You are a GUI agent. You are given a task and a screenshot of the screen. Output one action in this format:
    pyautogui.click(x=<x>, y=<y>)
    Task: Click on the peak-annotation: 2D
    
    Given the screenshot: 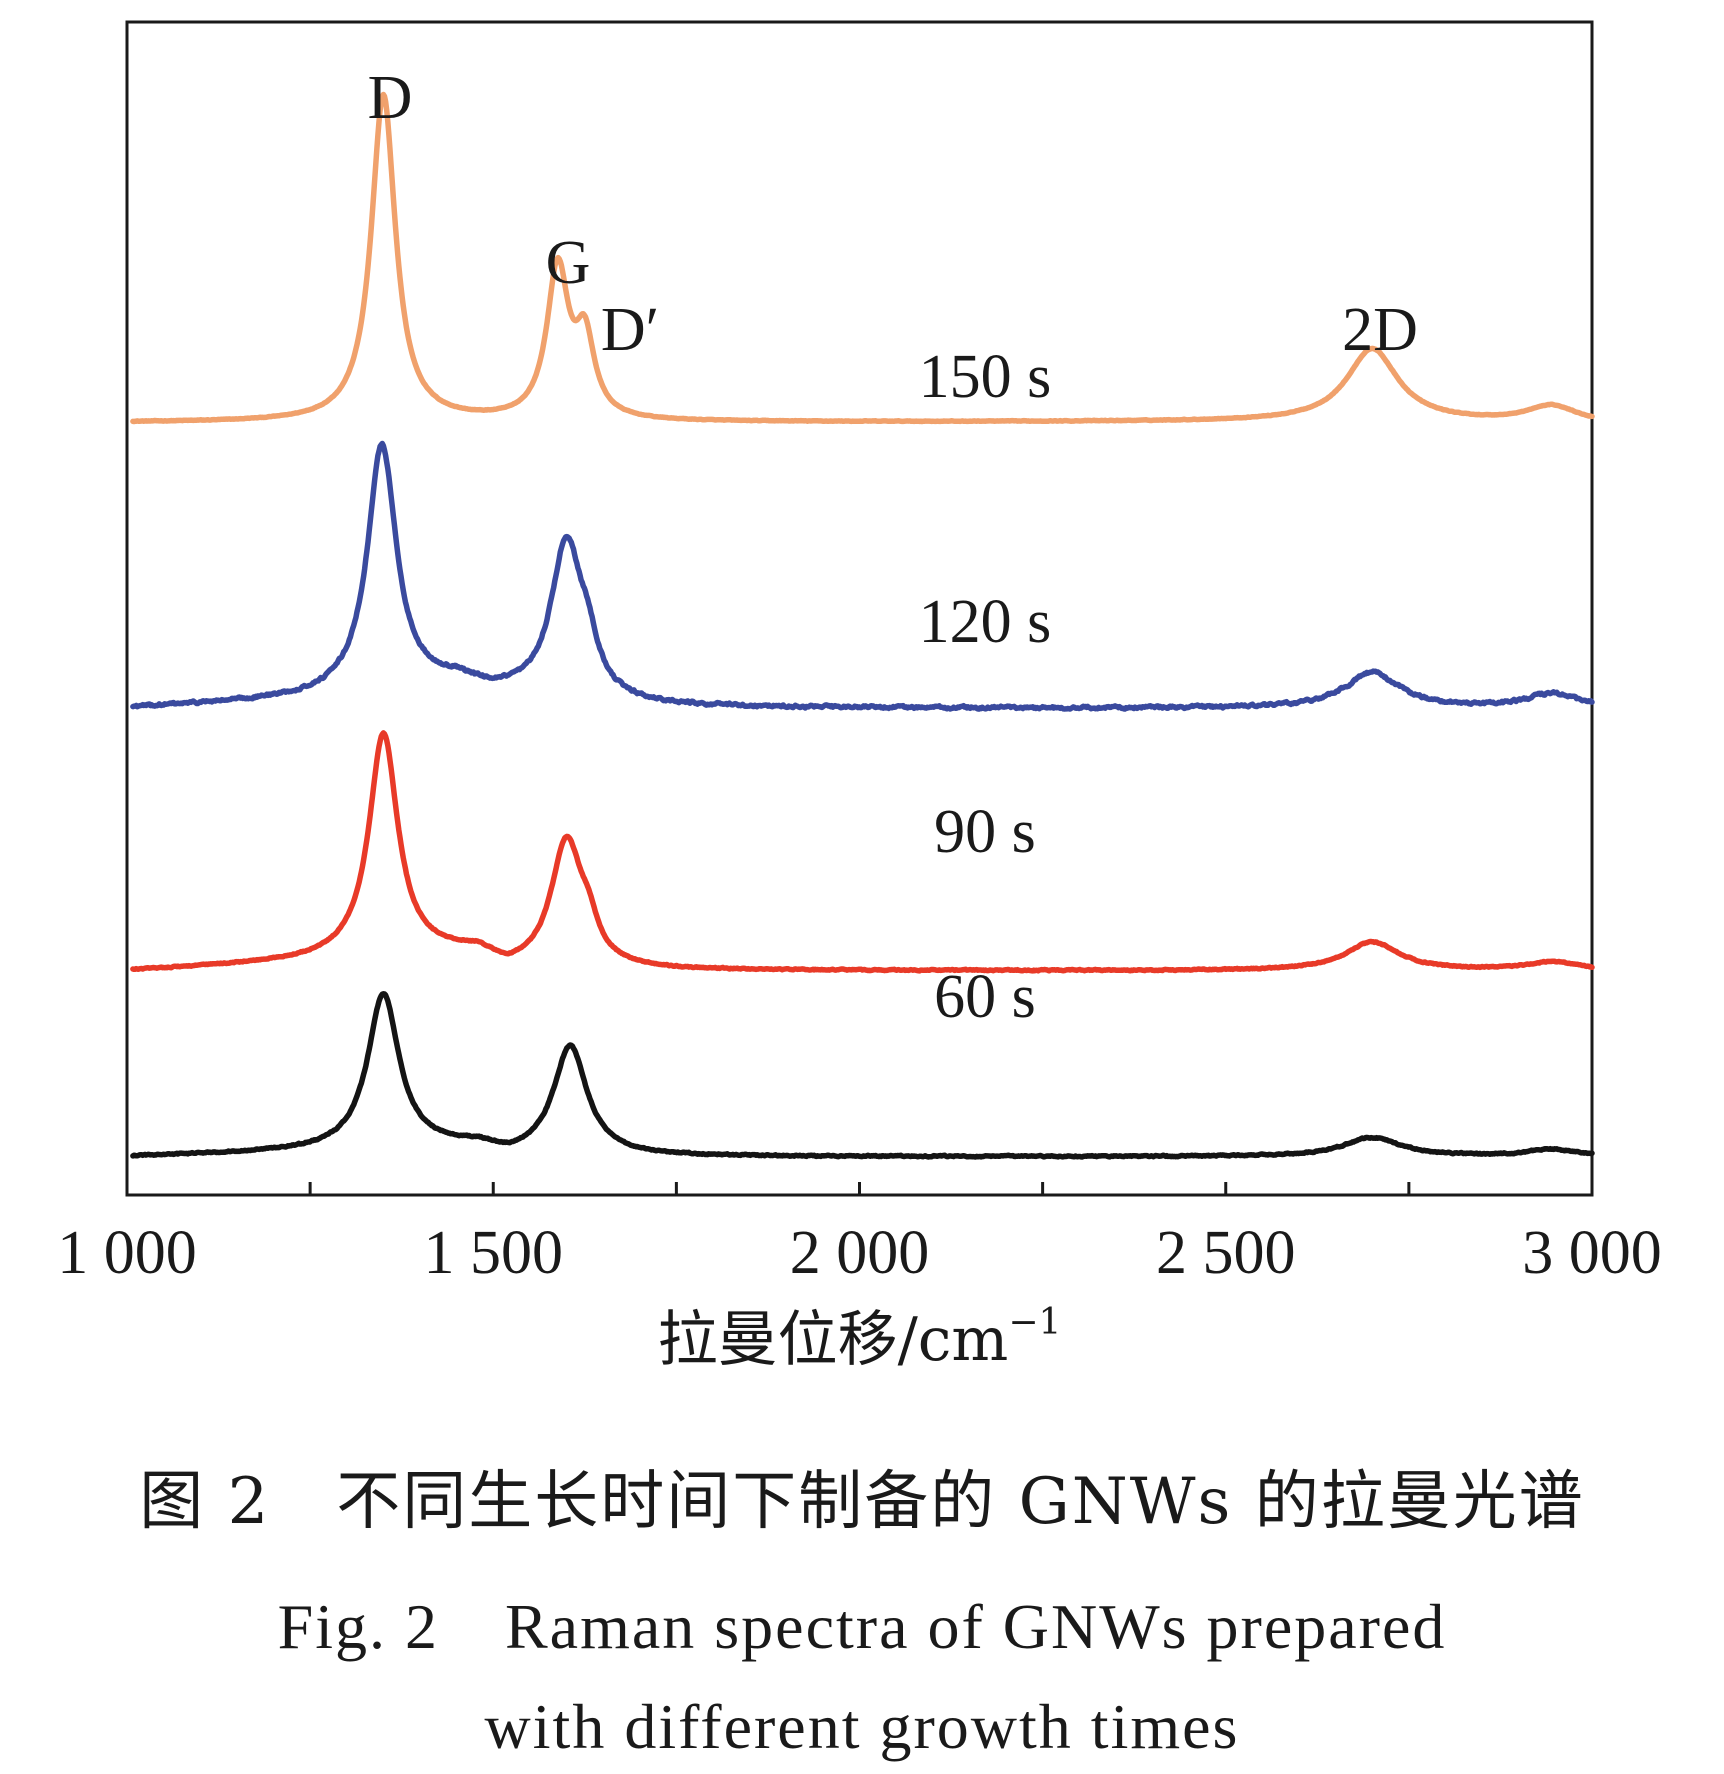 What is the action you would take?
    pyautogui.click(x=1380, y=330)
    